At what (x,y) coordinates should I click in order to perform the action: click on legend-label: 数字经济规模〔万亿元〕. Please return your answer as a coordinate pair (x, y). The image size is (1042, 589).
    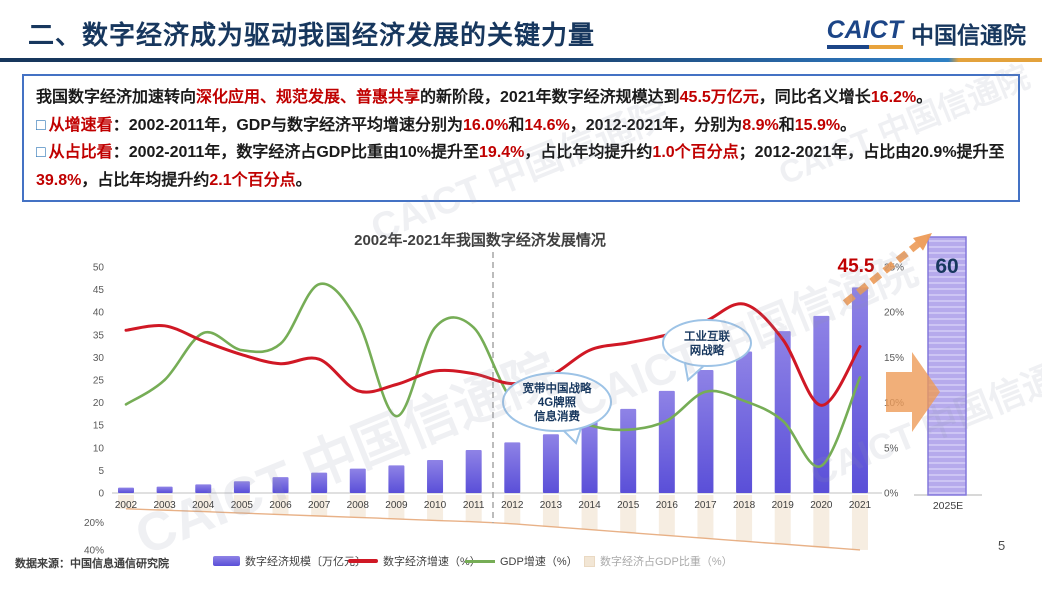
    Looking at the image, I should click on (305, 562).